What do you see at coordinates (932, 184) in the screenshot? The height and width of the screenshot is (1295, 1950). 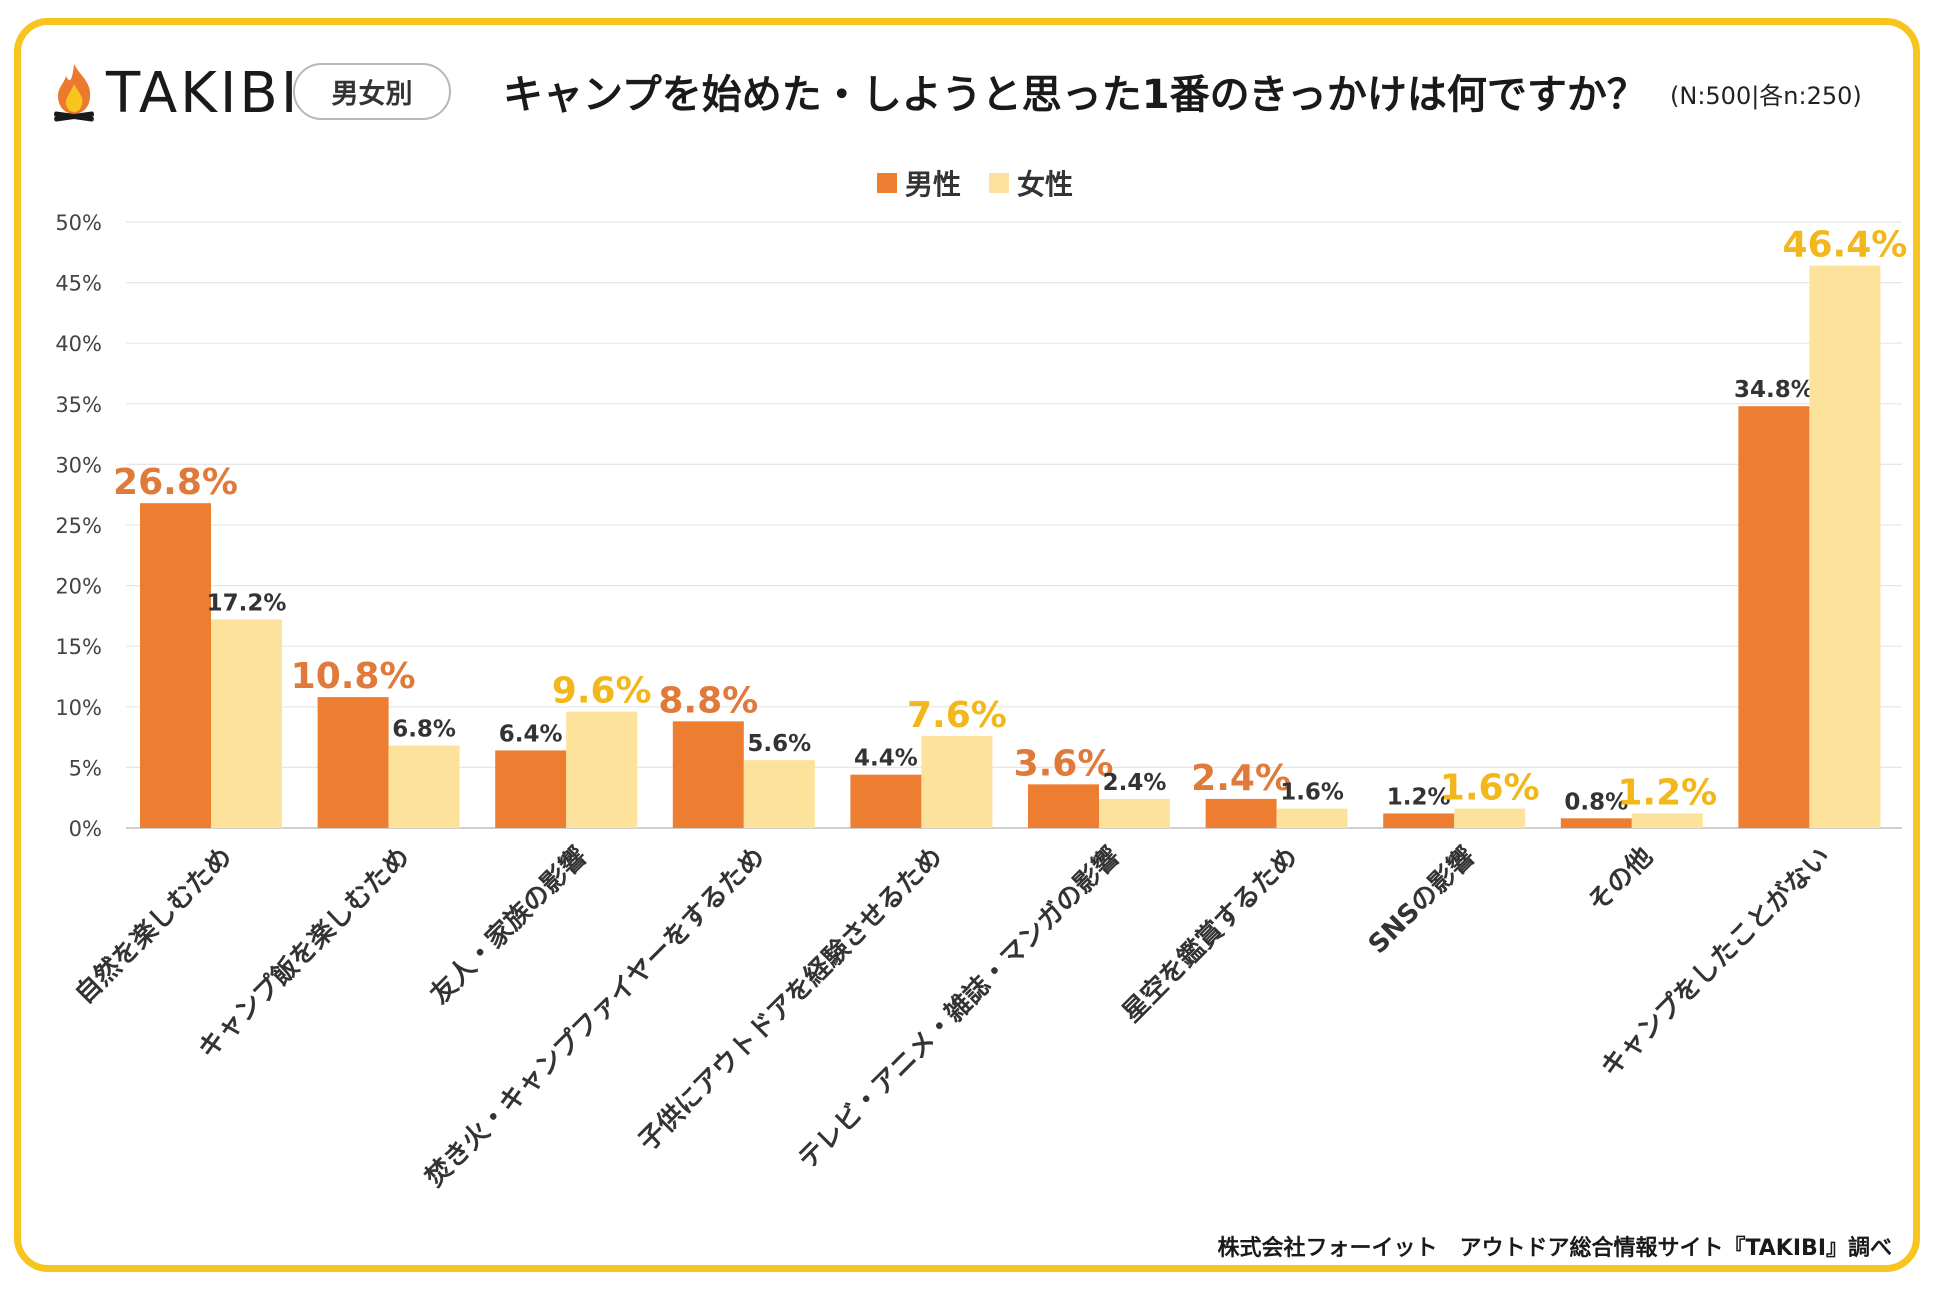 I see `legend-label-male: 男性` at bounding box center [932, 184].